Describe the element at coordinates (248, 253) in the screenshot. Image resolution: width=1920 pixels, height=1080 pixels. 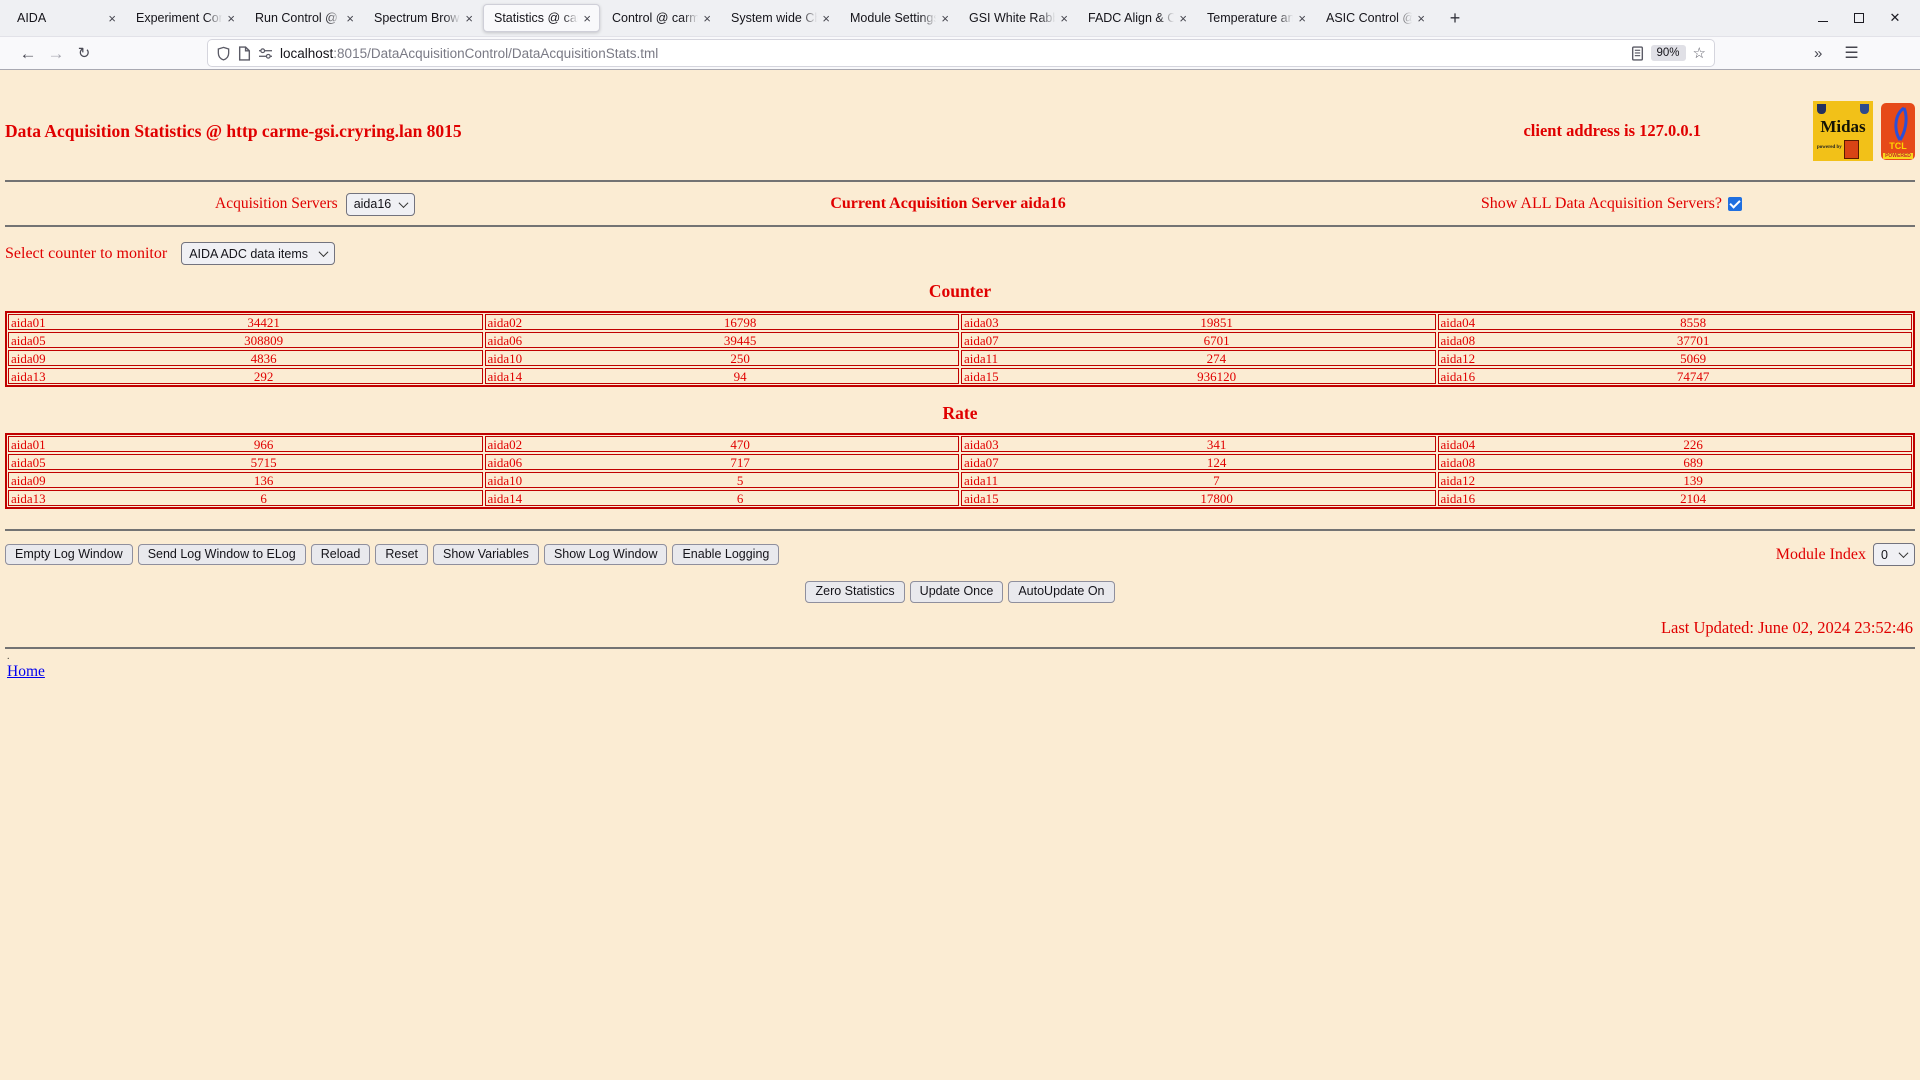
I see `counter-monitor-selected-value: AIDA ADC data items` at that location.